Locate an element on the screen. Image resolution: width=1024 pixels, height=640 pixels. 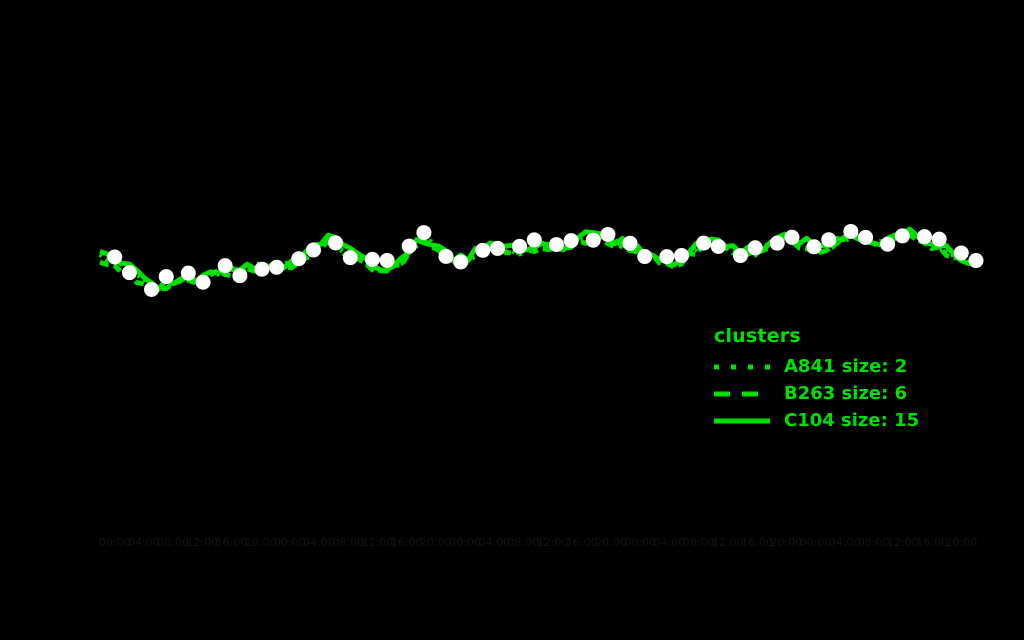
legend-sample-solid-icon is located at coordinates (743, 421).